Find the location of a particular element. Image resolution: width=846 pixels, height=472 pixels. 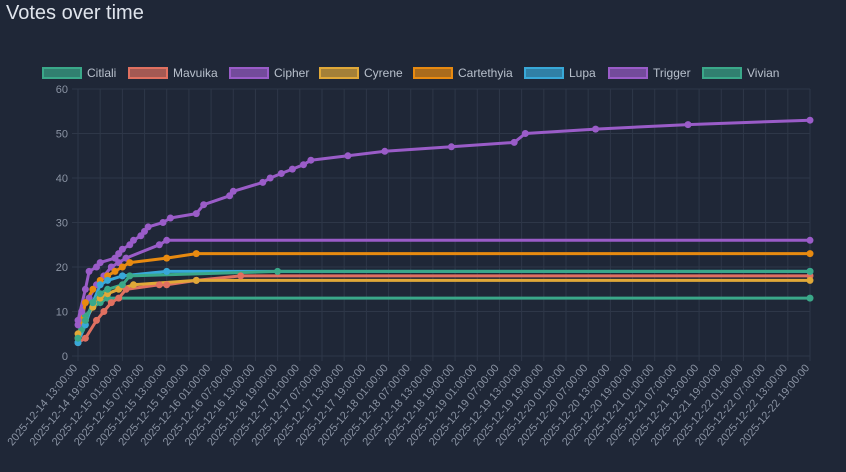

legend-label: Cyrene is located at coordinates (383, 73).